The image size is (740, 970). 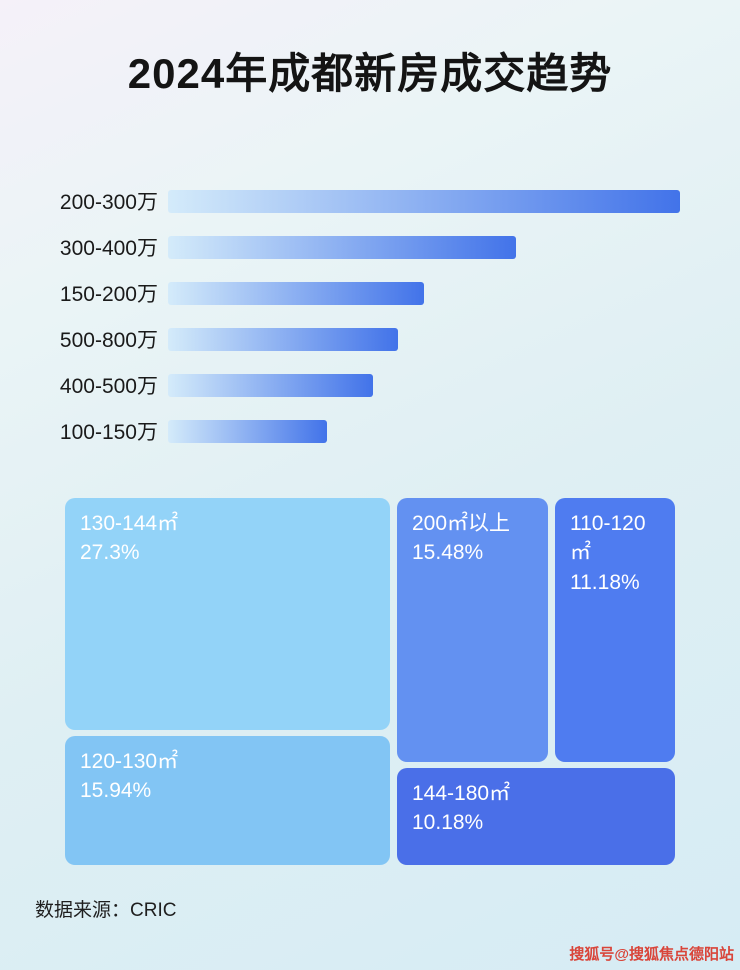 What do you see at coordinates (605, 582) in the screenshot?
I see `treemap-box-value: 11.18%` at bounding box center [605, 582].